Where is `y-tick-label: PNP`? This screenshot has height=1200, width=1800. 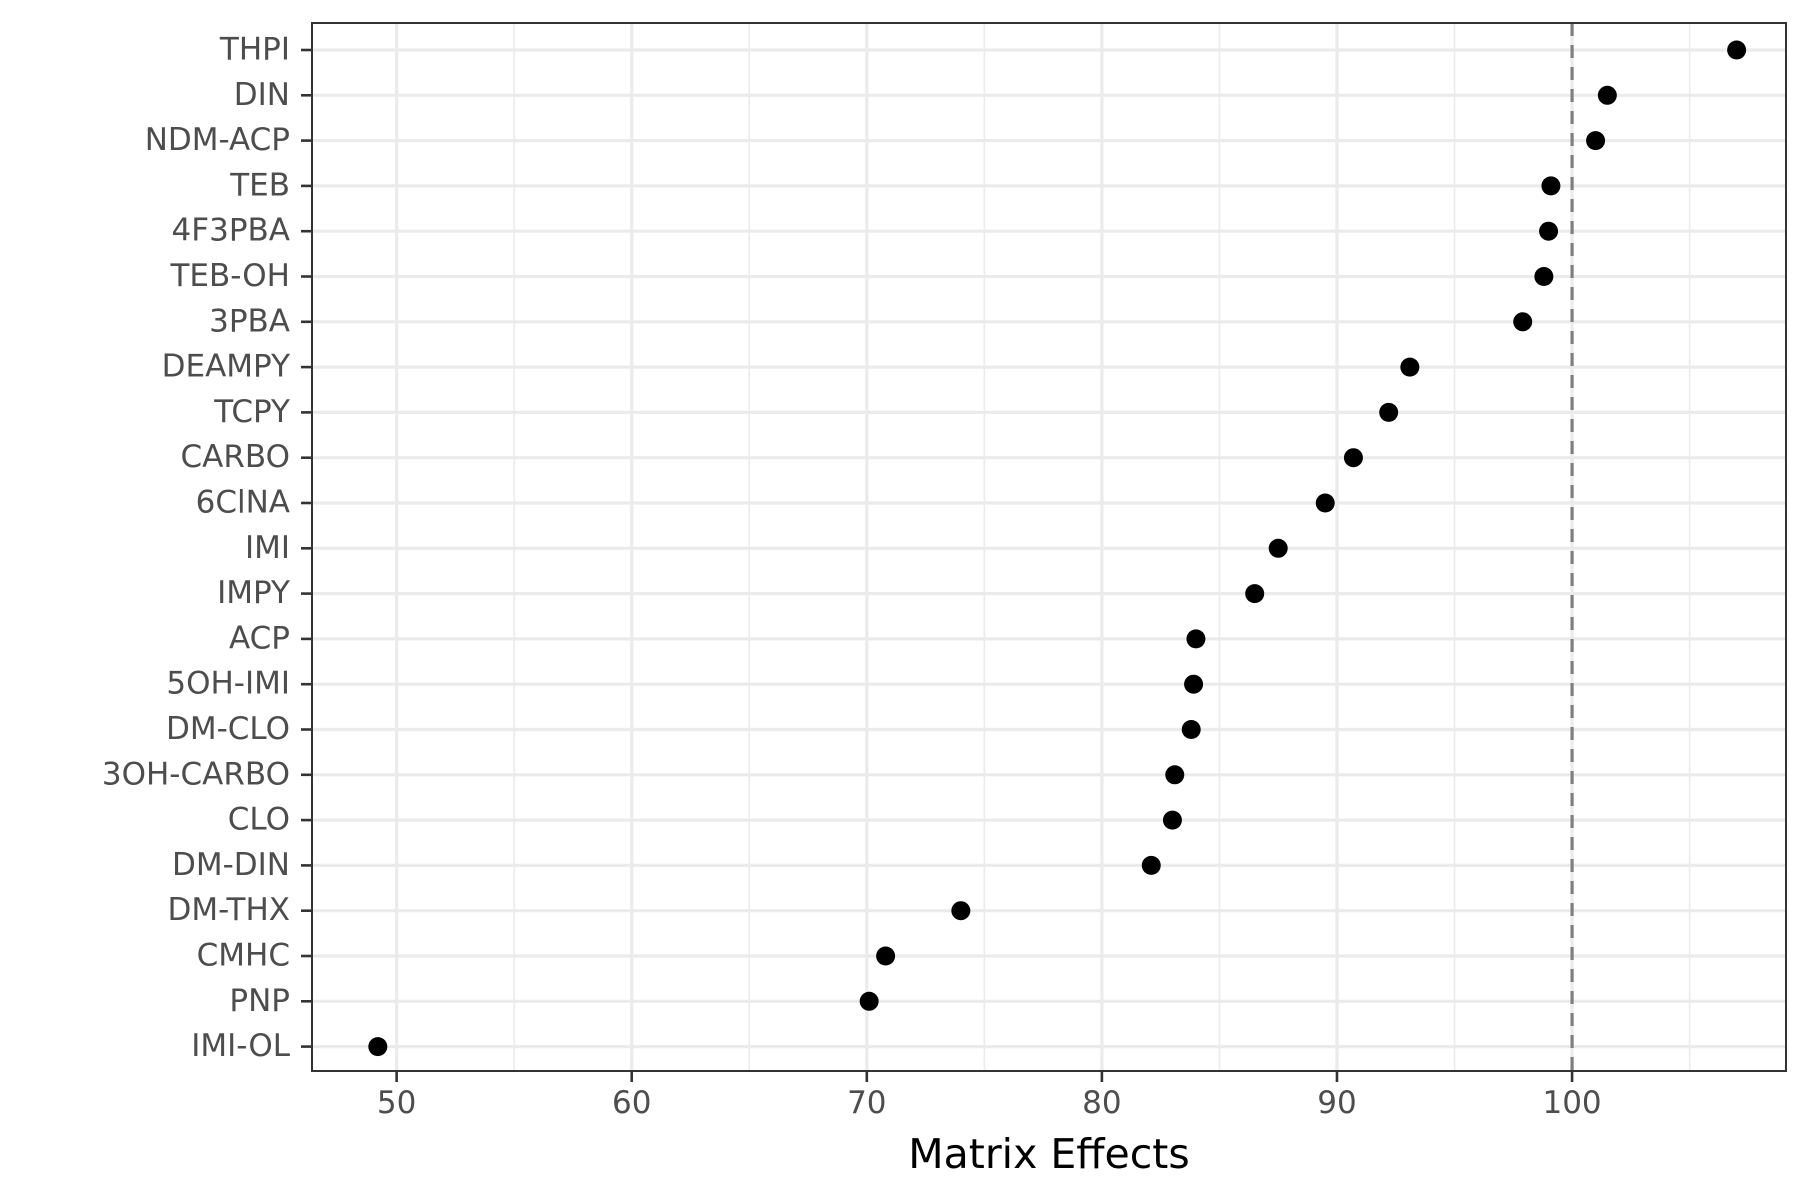 y-tick-label: PNP is located at coordinates (259, 1001).